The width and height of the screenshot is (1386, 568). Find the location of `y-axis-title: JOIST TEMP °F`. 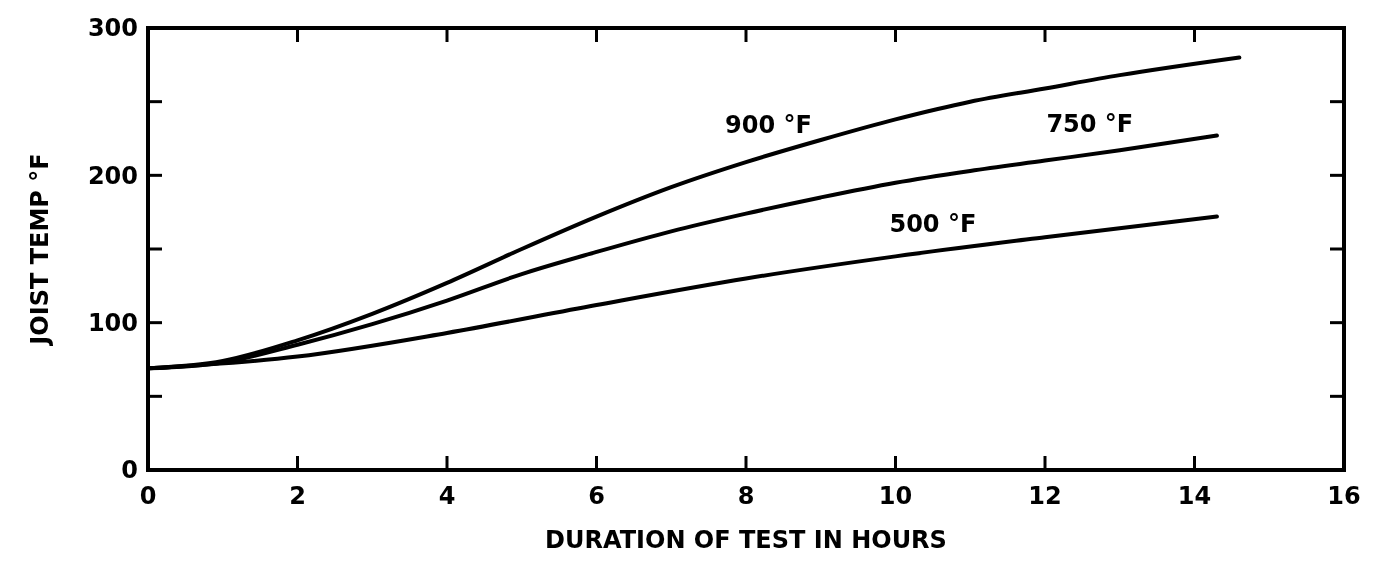

y-axis-title: JOIST TEMP °F is located at coordinates (40, 250).